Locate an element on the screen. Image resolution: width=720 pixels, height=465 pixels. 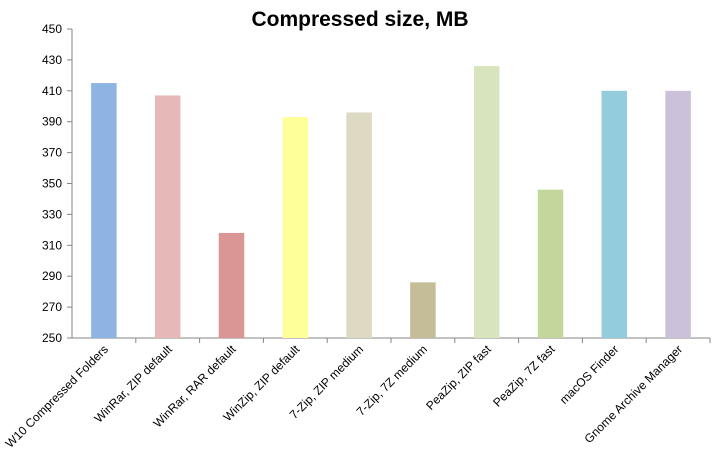
y-tick-label: 270 is located at coordinates (52, 307).